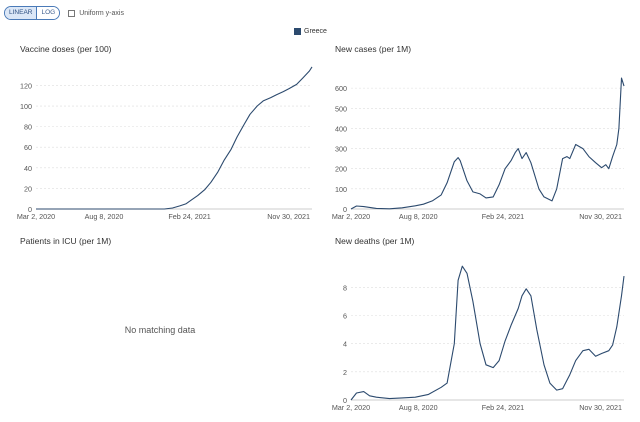 This screenshot has width=640, height=422. What do you see at coordinates (345, 287) in the screenshot?
I see `chart-4-y-tick-label: 8` at bounding box center [345, 287].